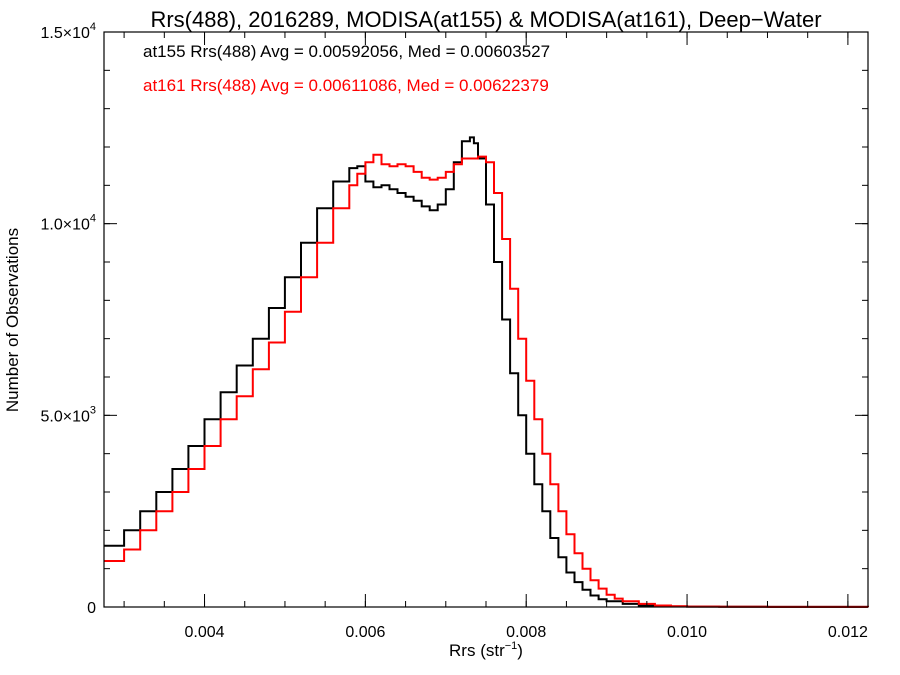 This screenshot has width=900, height=675. What do you see at coordinates (365, 632) in the screenshot?
I see `x-tick-label: 0.006` at bounding box center [365, 632].